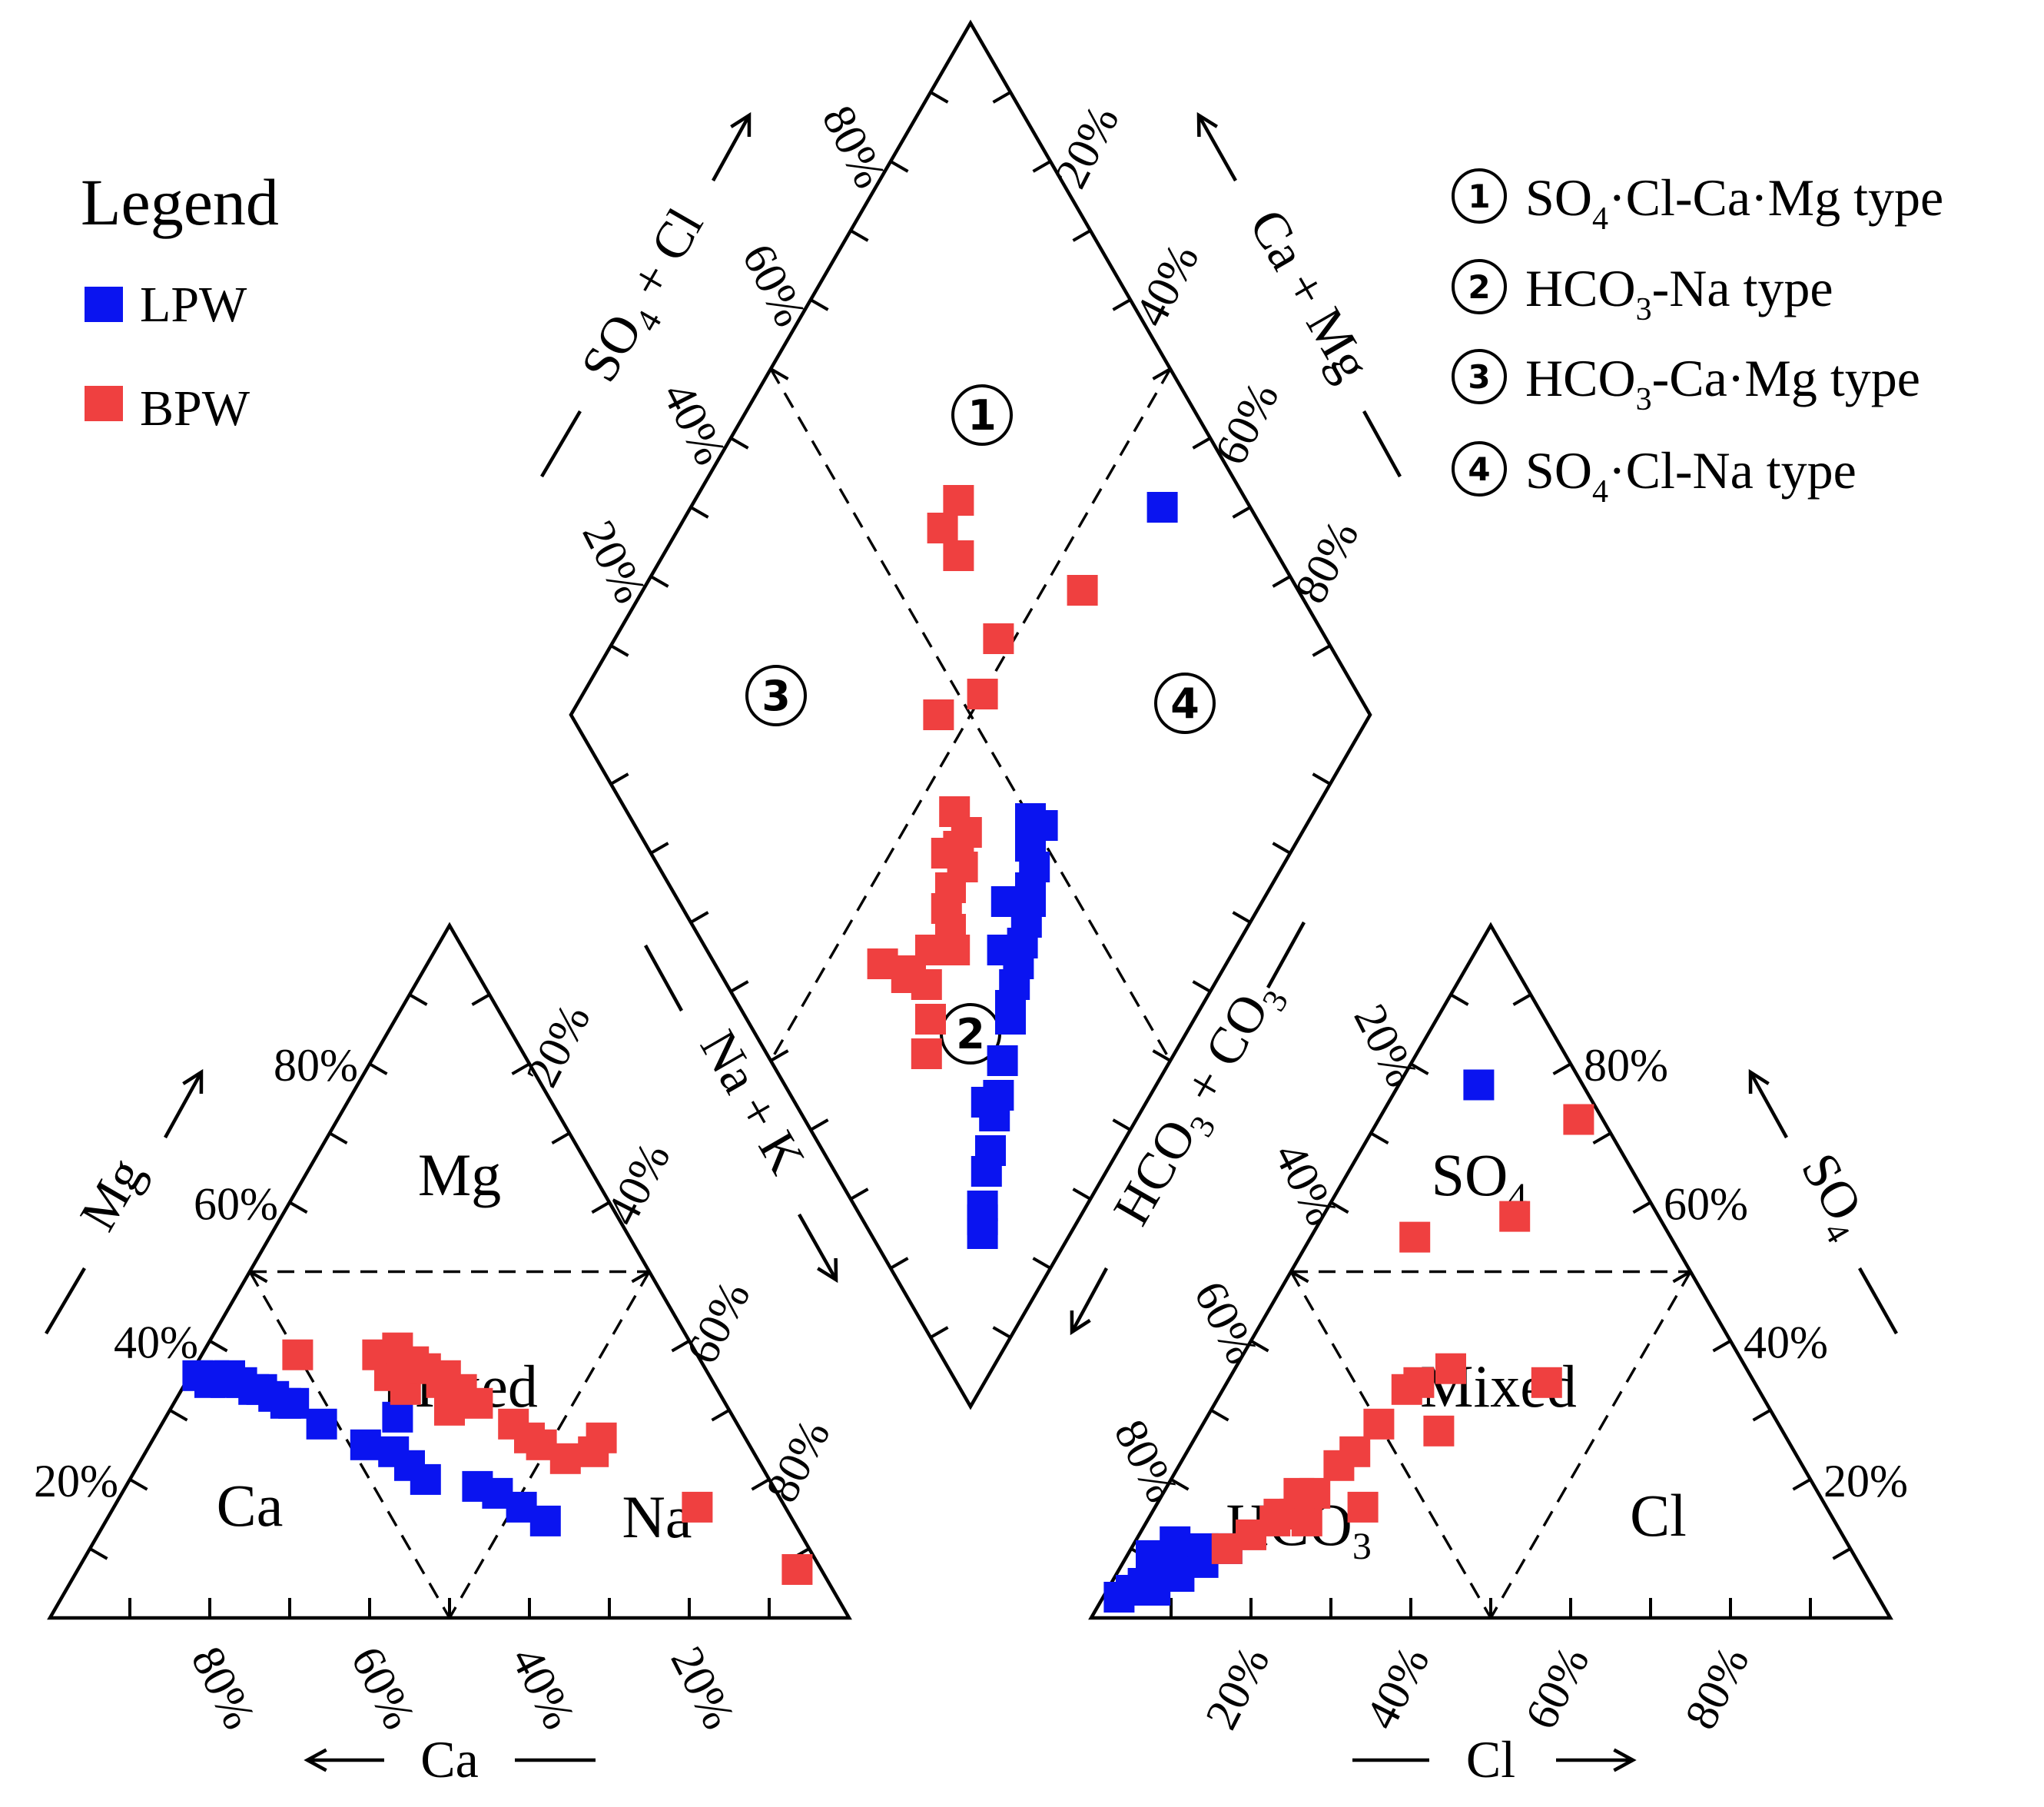  Describe the element at coordinates (1722, 383) in the screenshot. I see `type-3-label: HCO3-Ca·Mg type` at that location.